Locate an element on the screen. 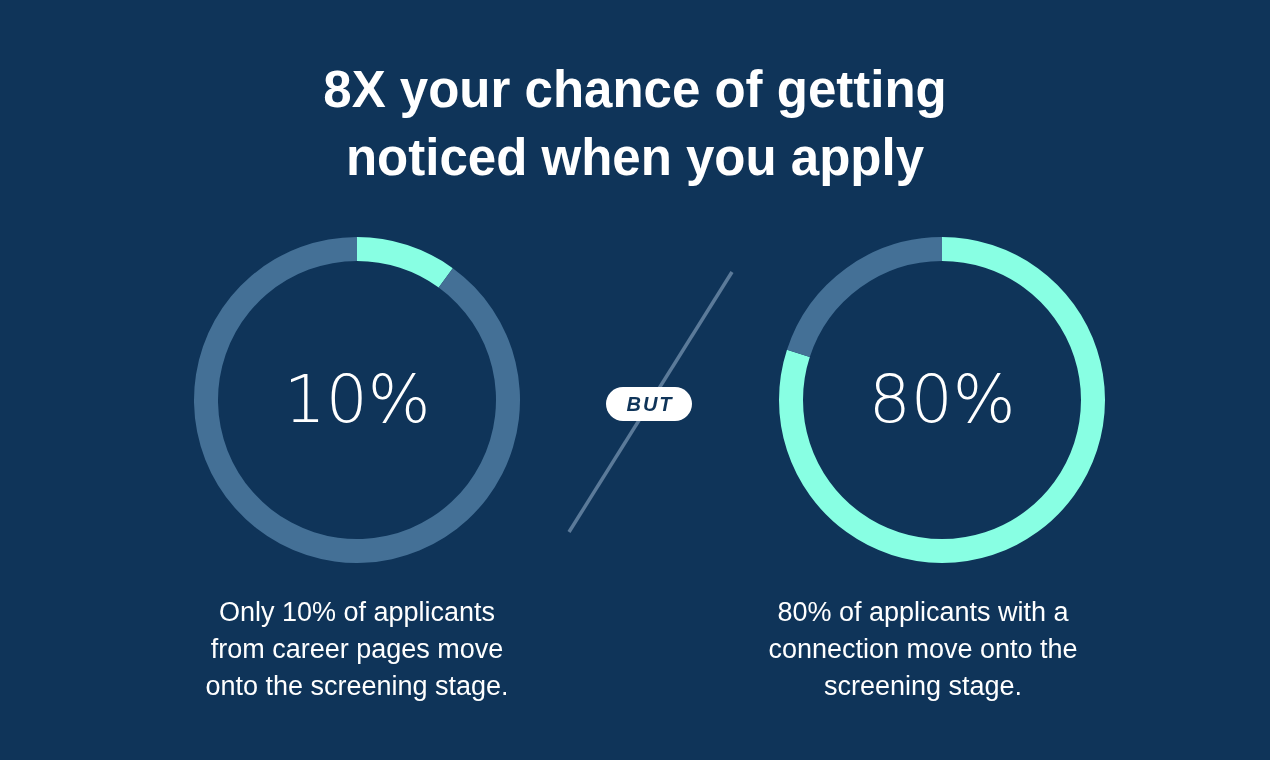  text: 80% of applicants with a connection move onto the screening stage. is located at coordinates (923, 649).